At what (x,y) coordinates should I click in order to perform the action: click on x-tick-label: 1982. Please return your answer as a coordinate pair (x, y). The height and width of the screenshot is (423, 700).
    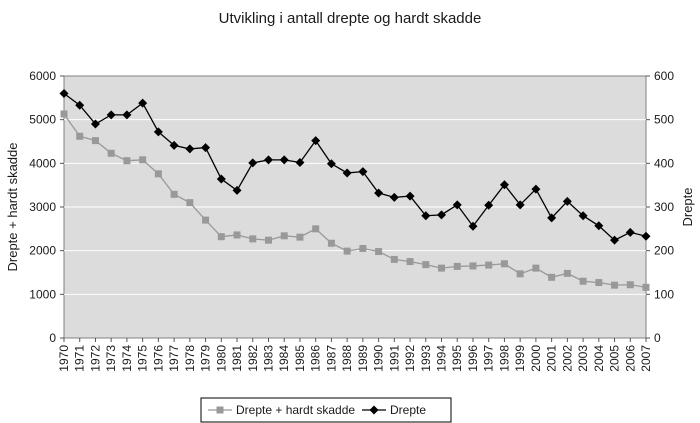
    Looking at the image, I should click on (253, 358).